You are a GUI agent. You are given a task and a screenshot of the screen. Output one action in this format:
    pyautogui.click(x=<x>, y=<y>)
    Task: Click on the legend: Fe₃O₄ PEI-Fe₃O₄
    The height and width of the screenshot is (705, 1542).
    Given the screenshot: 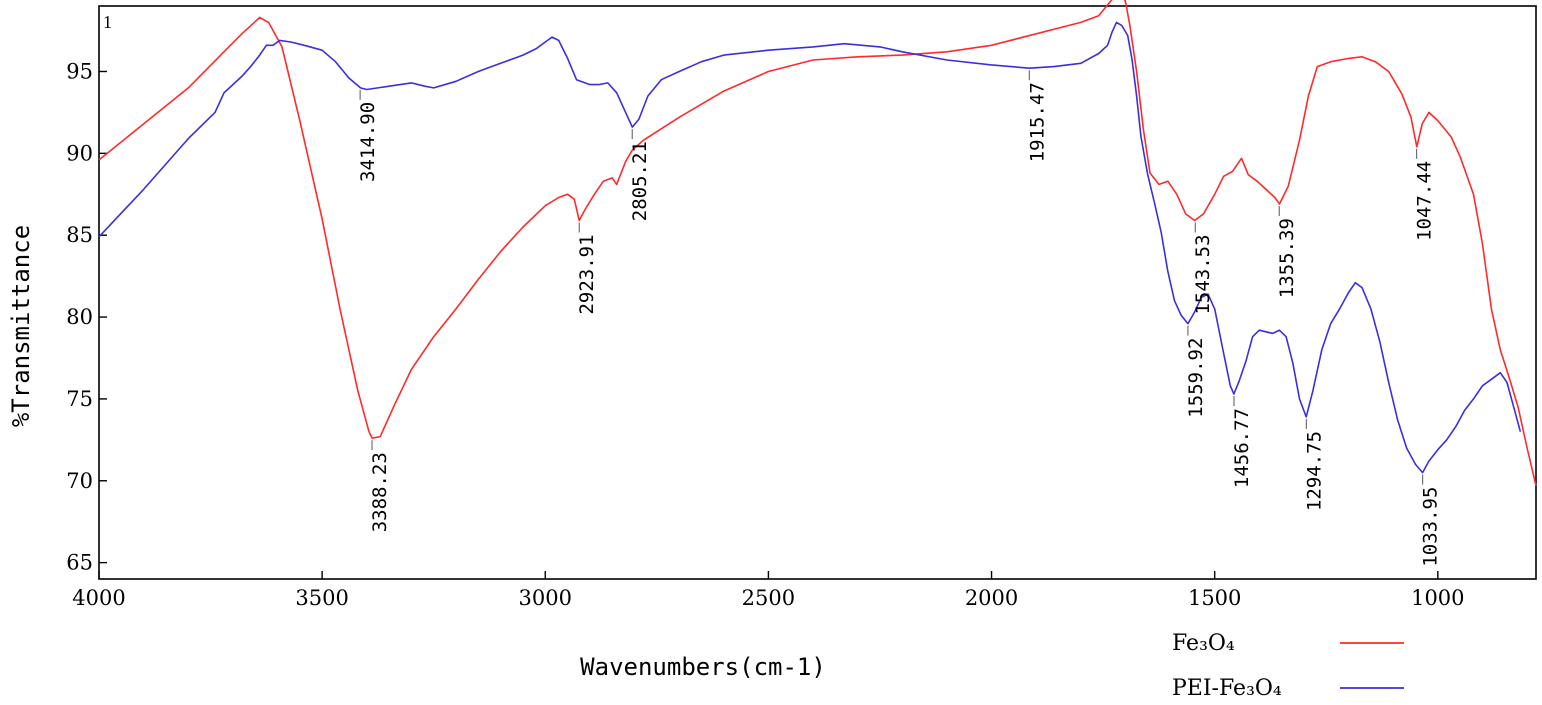 What is the action you would take?
    pyautogui.click(x=1288, y=666)
    